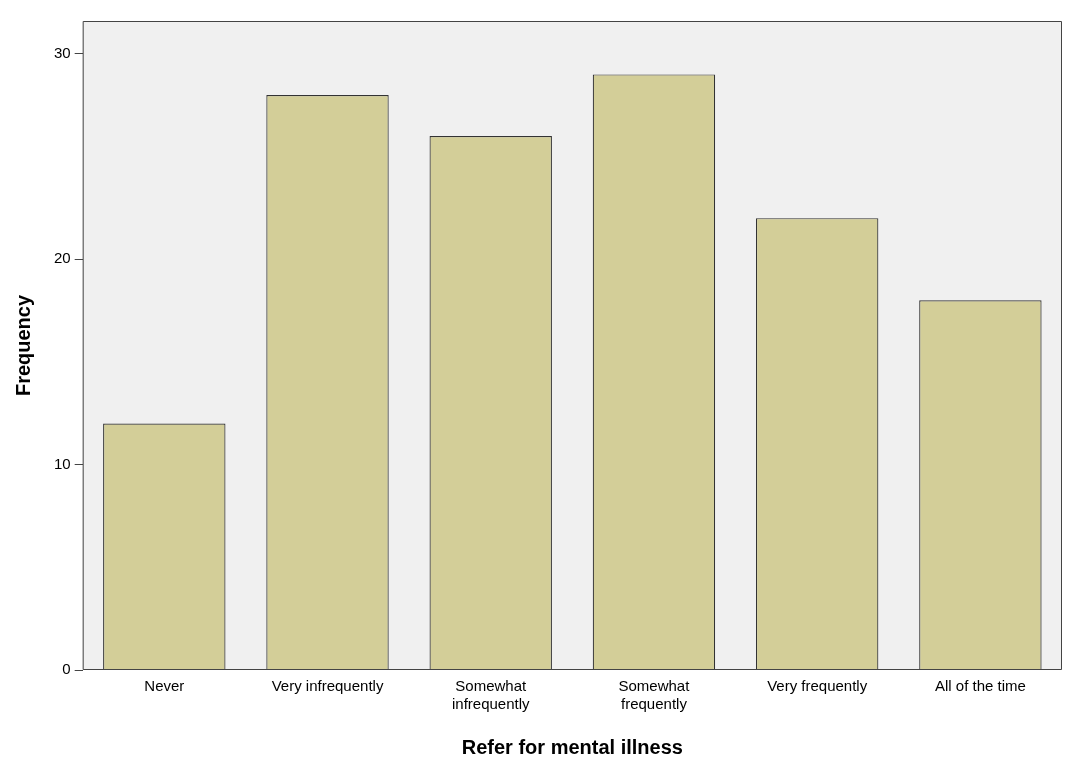 This screenshot has height=772, width=1071. Describe the element at coordinates (980, 686) in the screenshot. I see `x-tick-label: All of the time` at that location.